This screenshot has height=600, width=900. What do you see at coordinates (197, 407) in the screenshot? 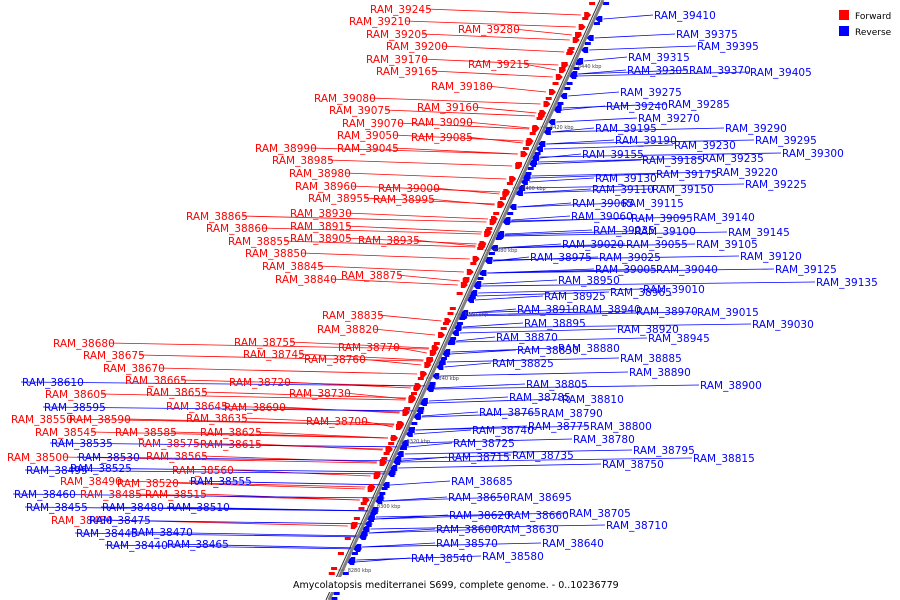
I see `forward-gene-label: RAM_38645` at bounding box center [197, 407].